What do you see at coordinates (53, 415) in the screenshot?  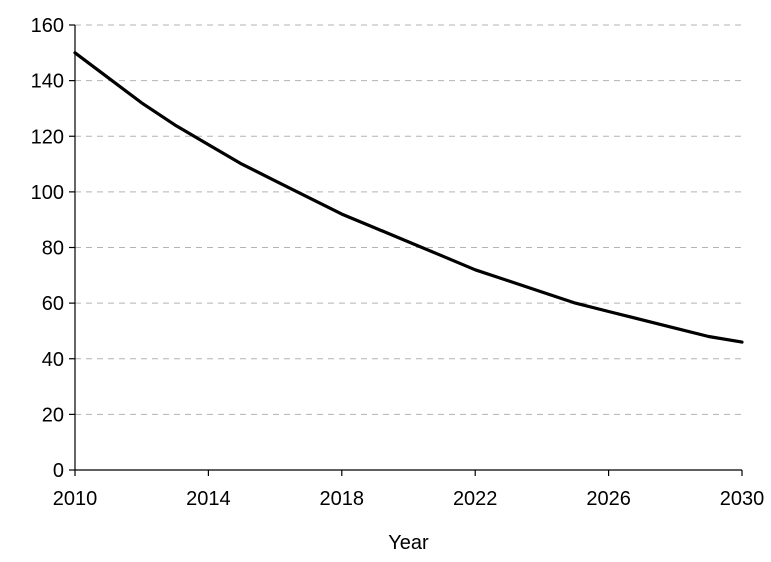 I see `y-tick-label: 20` at bounding box center [53, 415].